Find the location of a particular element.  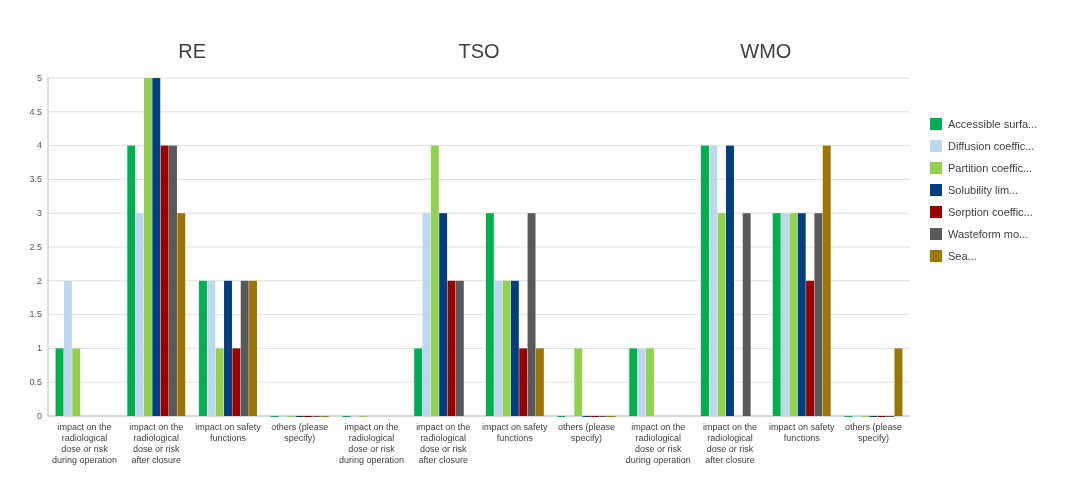

y-tick-label: 0 is located at coordinates (39, 415).